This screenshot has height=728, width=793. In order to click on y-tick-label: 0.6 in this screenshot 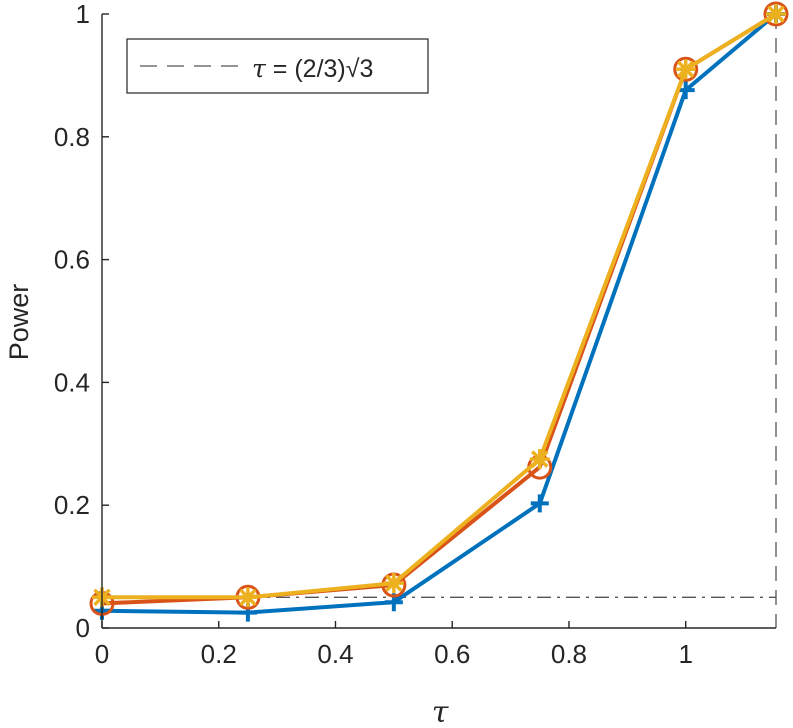, I will do `click(72, 260)`.